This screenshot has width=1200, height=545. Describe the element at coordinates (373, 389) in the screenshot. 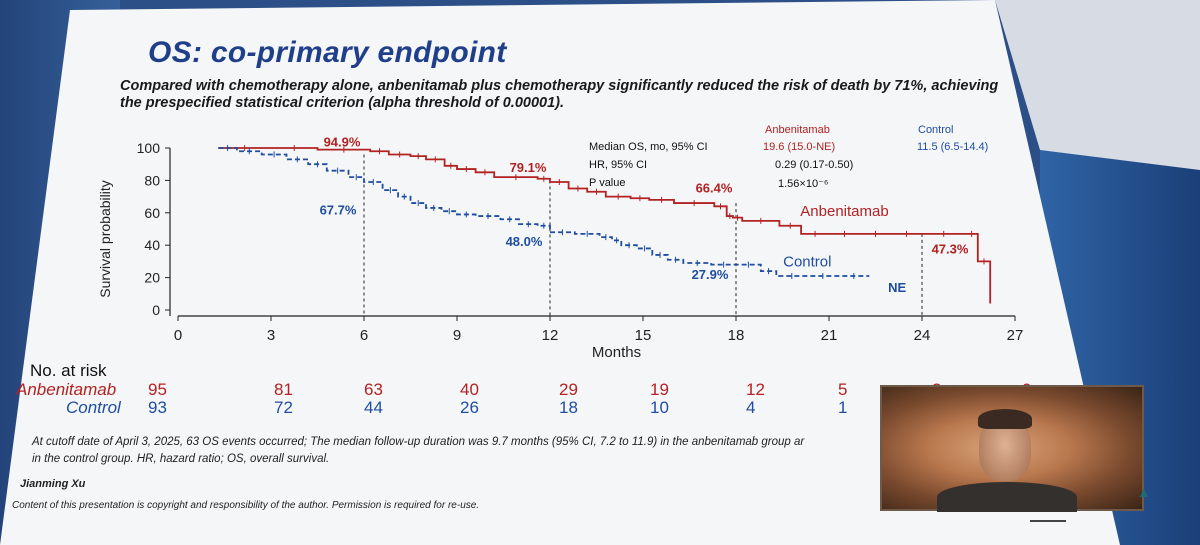

I see `risk-count-anbenitamab: 63` at that location.